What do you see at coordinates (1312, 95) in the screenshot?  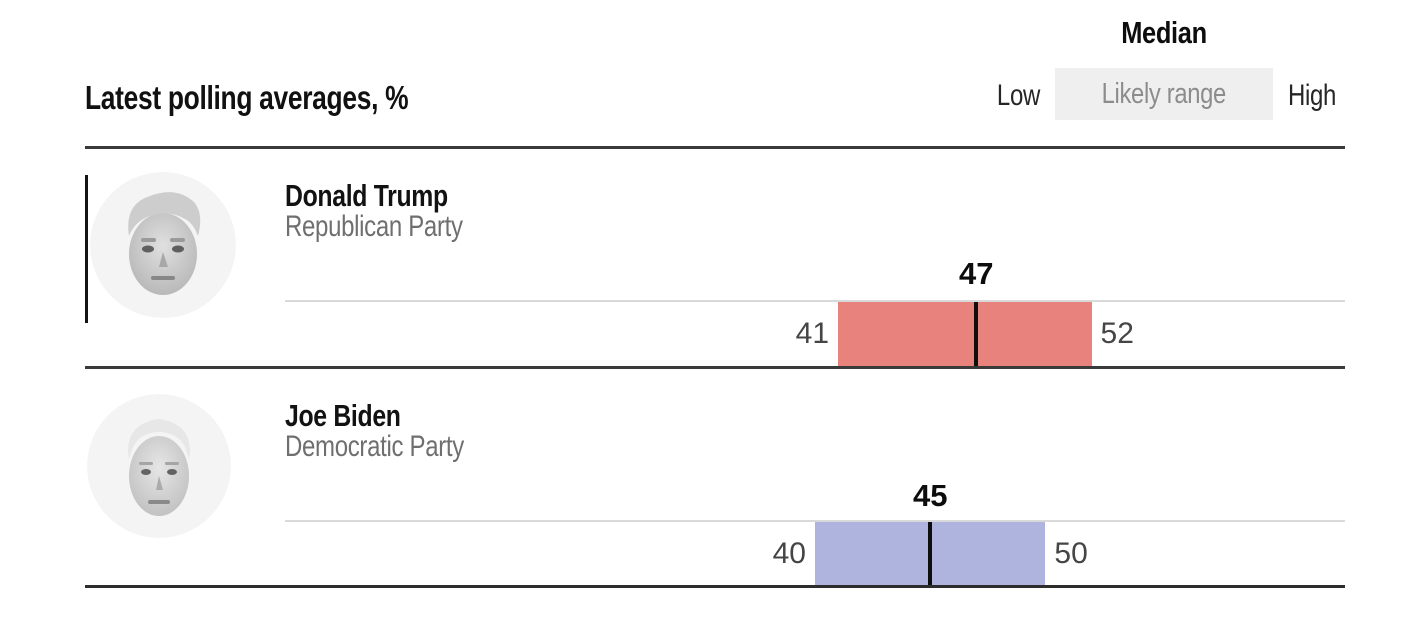 I see `legend-high-label: High` at bounding box center [1312, 95].